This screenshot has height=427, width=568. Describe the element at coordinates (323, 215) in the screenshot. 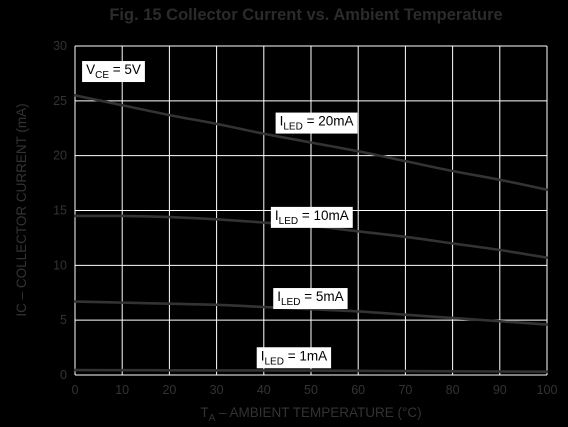

I see `annotation-rest: = 10mA` at that location.